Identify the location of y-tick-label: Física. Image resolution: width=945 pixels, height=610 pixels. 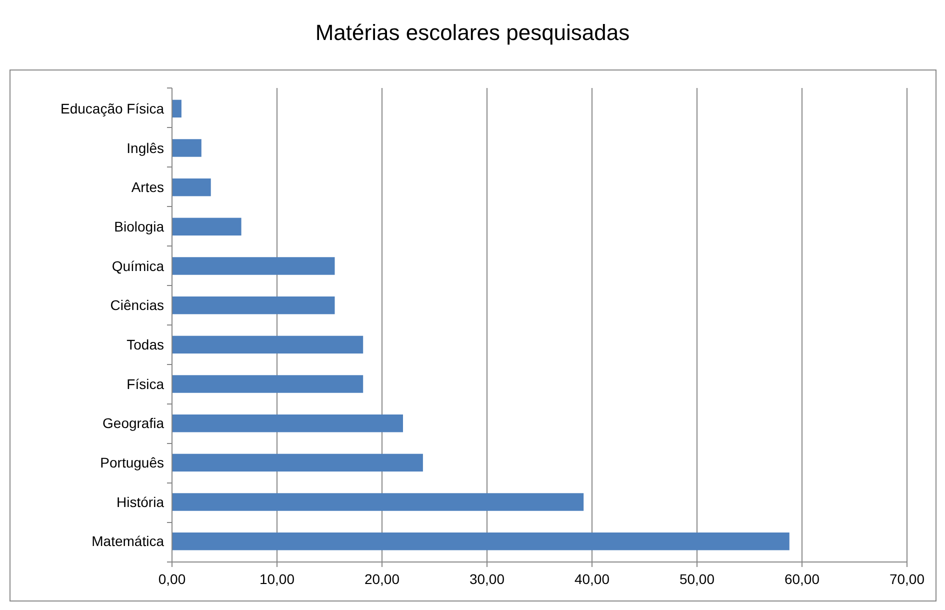
(145, 384).